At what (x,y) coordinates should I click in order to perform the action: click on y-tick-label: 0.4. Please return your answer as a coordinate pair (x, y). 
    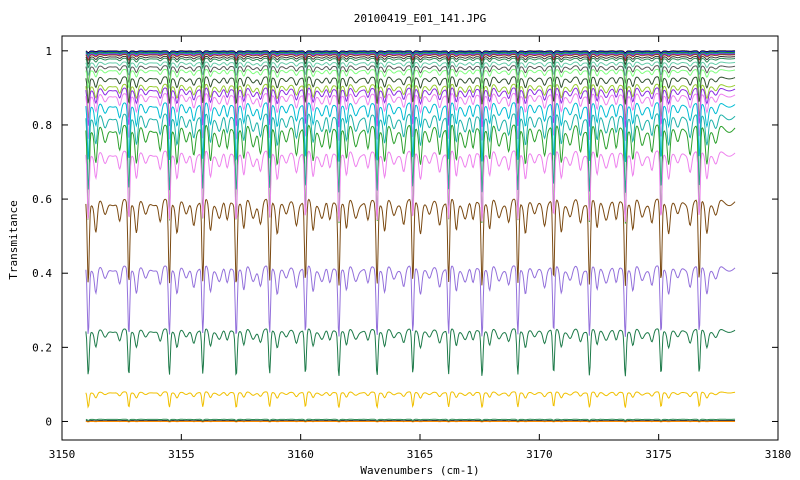
    Looking at the image, I should click on (42, 273).